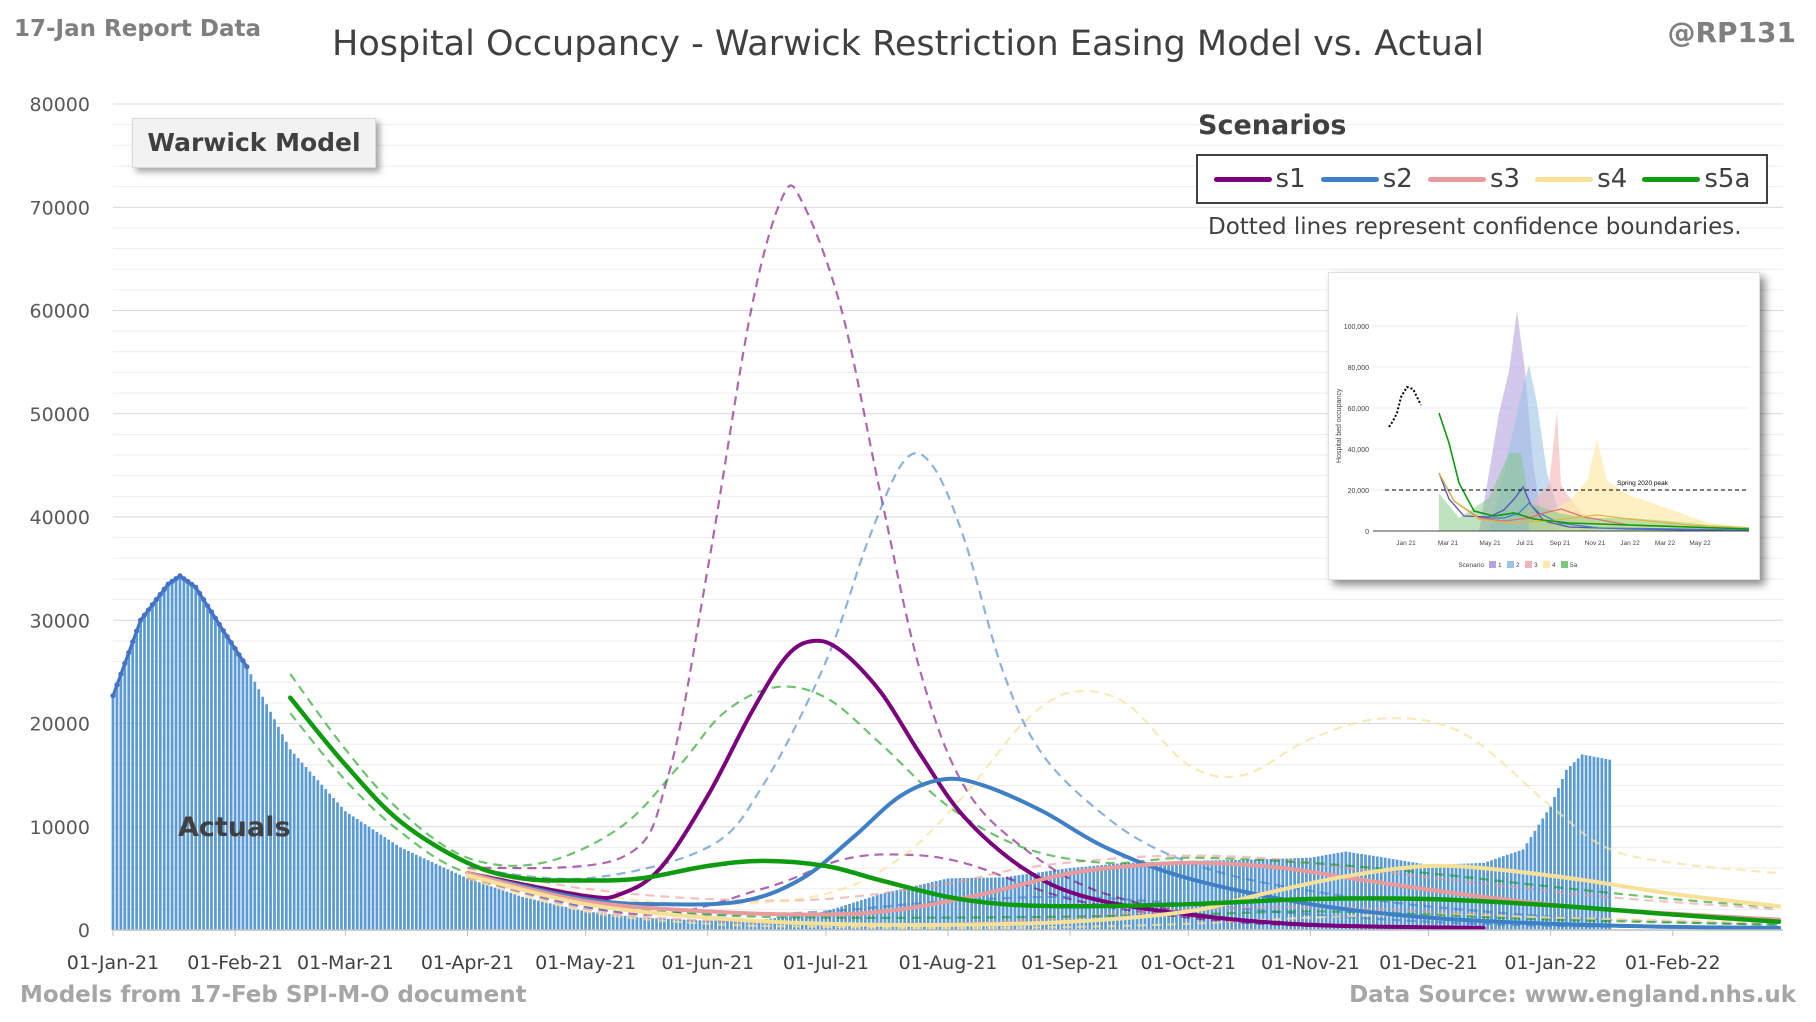  What do you see at coordinates (1594, 500) in the screenshot?
I see `inset-line-s4` at bounding box center [1594, 500].